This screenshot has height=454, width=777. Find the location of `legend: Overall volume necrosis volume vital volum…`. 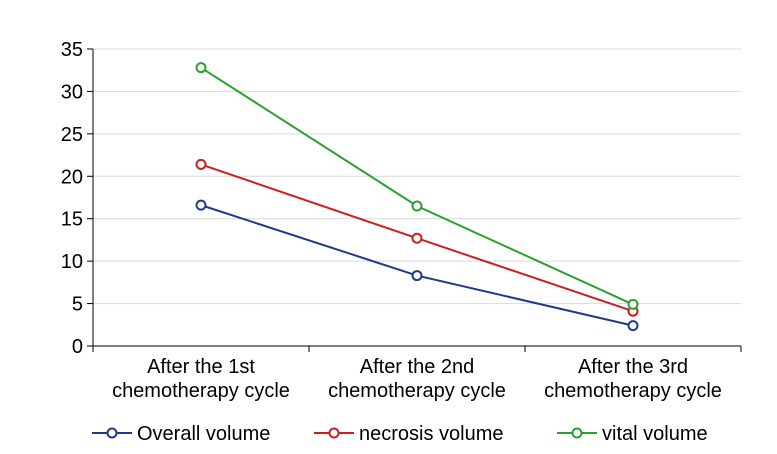

legend: Overall volume necrosis volume vital volum… is located at coordinates (400, 434).